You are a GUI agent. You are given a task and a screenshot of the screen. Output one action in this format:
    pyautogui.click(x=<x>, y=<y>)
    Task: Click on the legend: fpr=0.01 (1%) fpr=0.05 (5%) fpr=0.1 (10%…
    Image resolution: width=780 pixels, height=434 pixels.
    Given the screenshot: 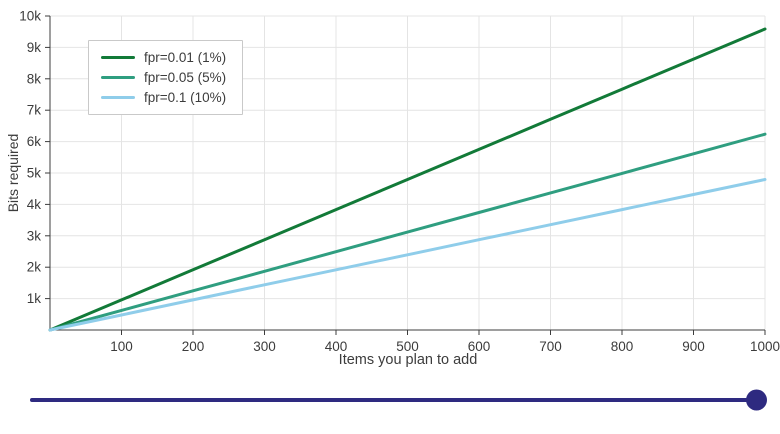 What is the action you would take?
    pyautogui.click(x=166, y=77)
    